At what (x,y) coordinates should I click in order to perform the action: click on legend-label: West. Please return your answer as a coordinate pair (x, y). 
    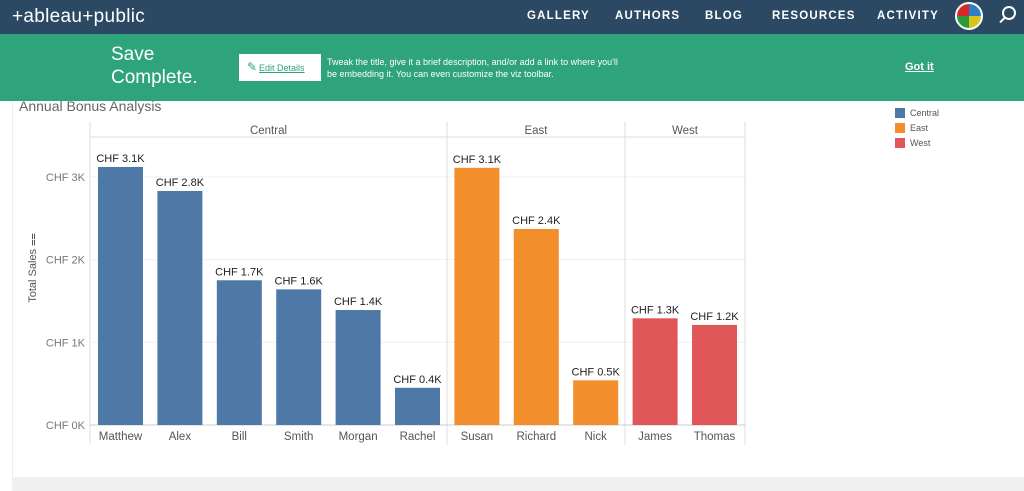
    Looking at the image, I should click on (920, 142).